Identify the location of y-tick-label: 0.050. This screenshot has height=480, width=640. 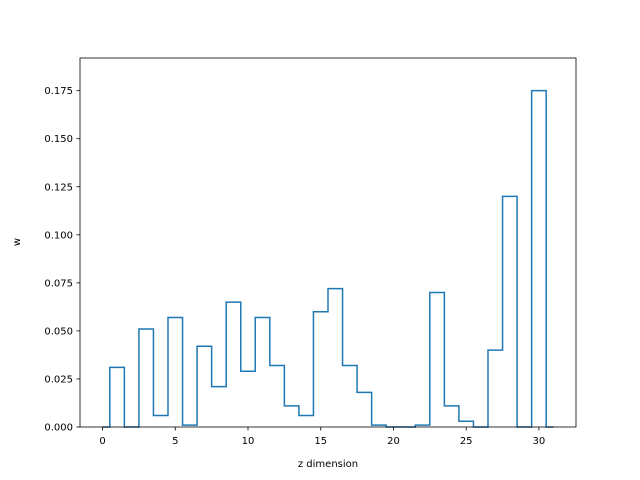
(58, 331).